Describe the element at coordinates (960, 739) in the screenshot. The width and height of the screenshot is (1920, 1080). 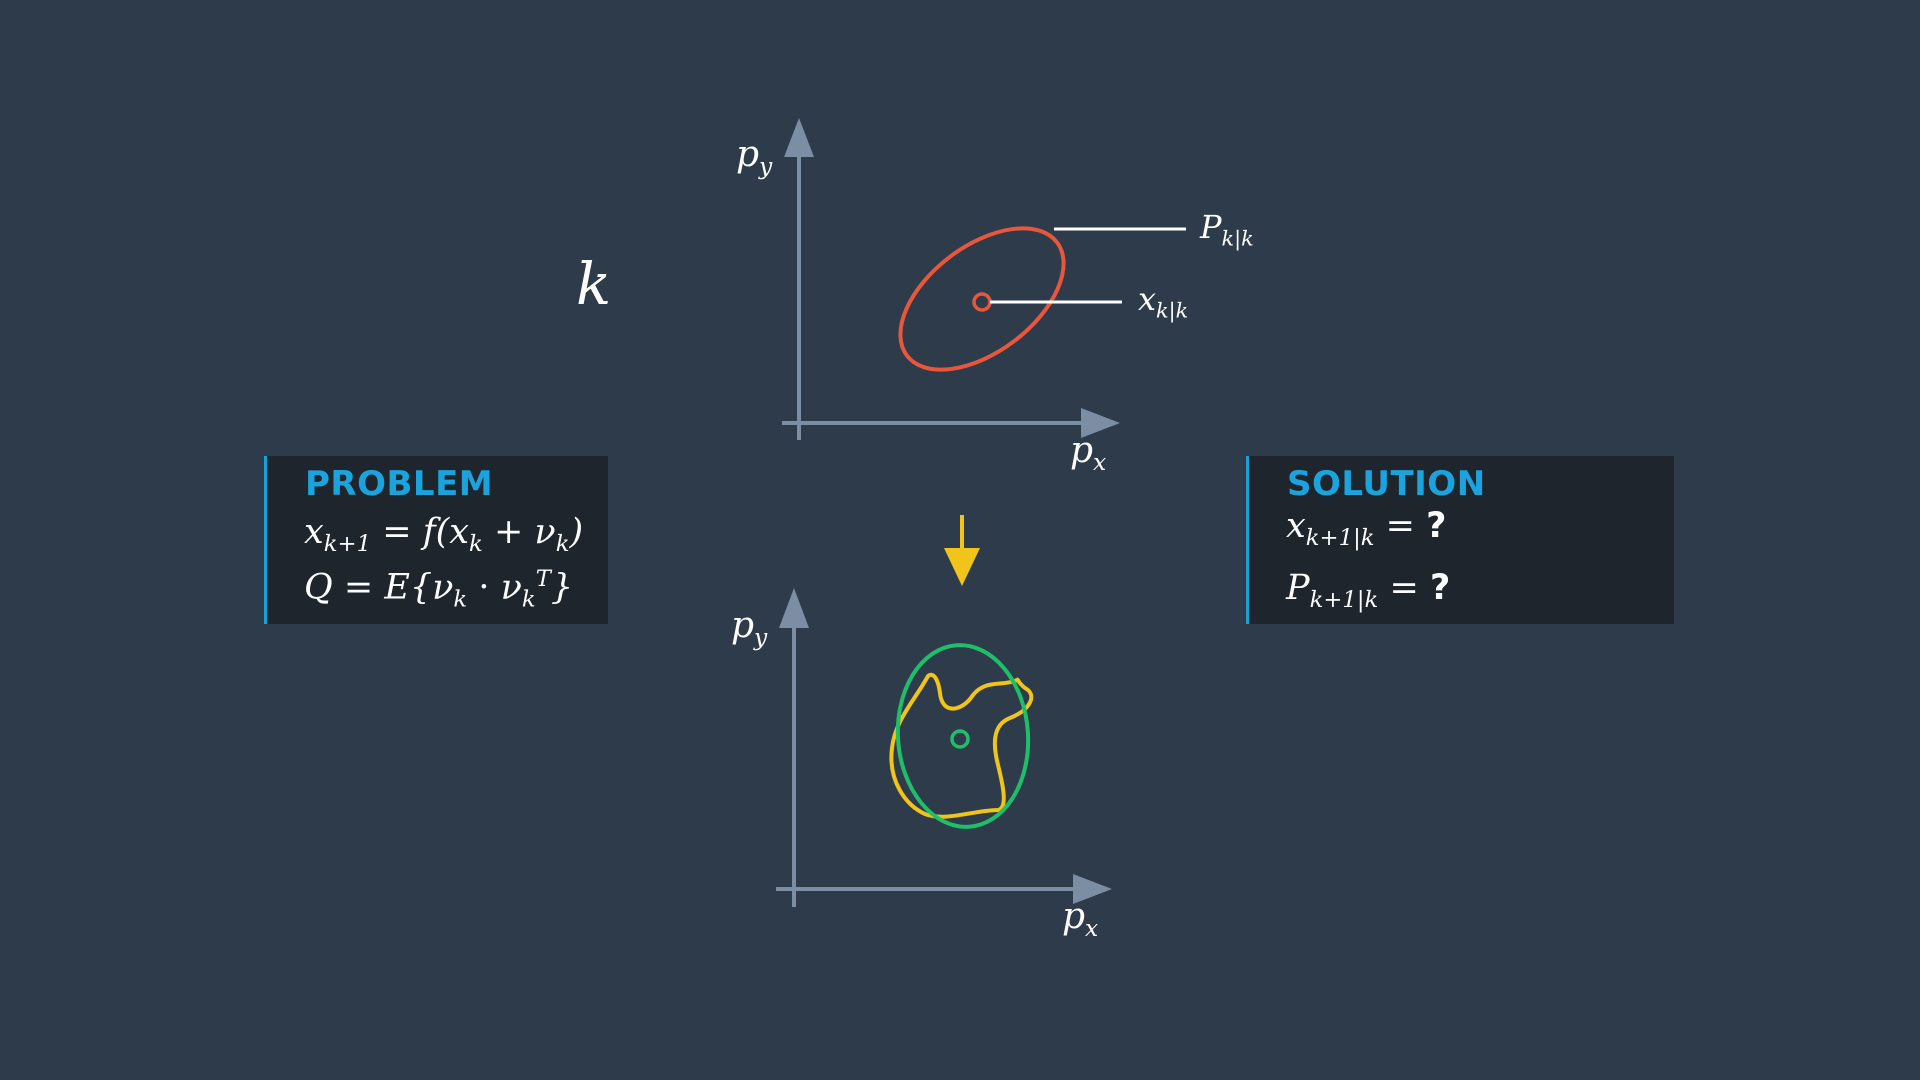
I see `predicted-mean-point` at that location.